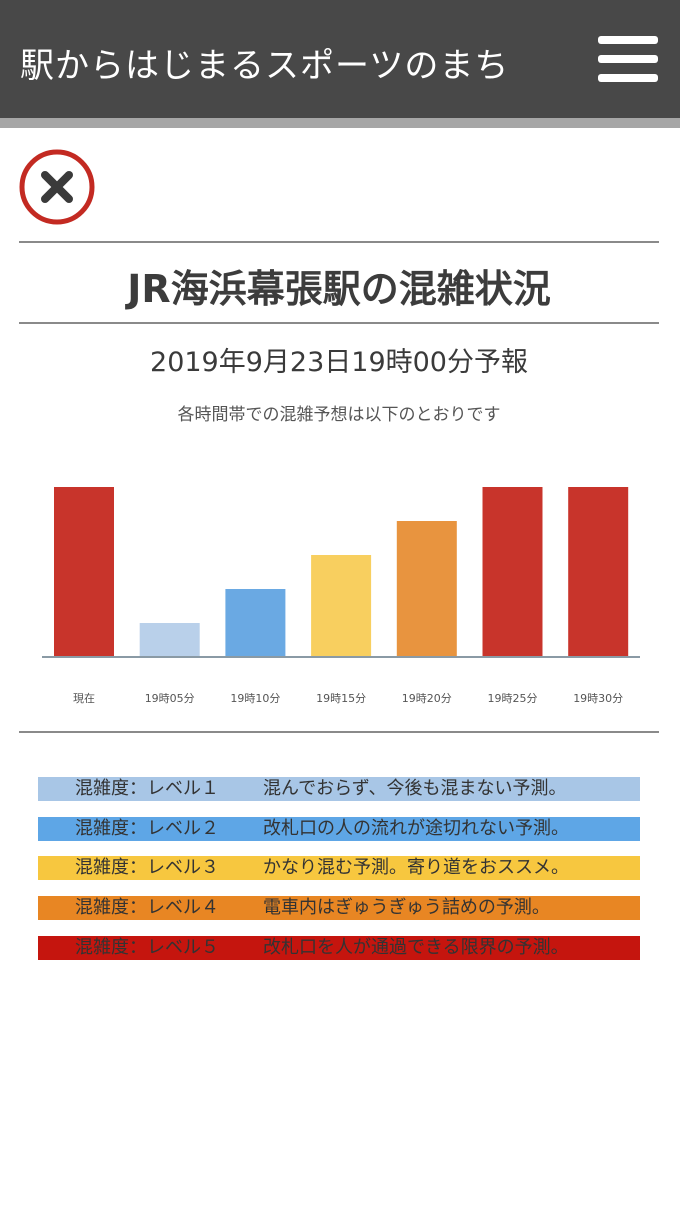 This screenshot has width=680, height=1207. Describe the element at coordinates (415, 788) in the screenshot. I see `legend-description: 混んでおらず、今後も混まない予測。` at that location.